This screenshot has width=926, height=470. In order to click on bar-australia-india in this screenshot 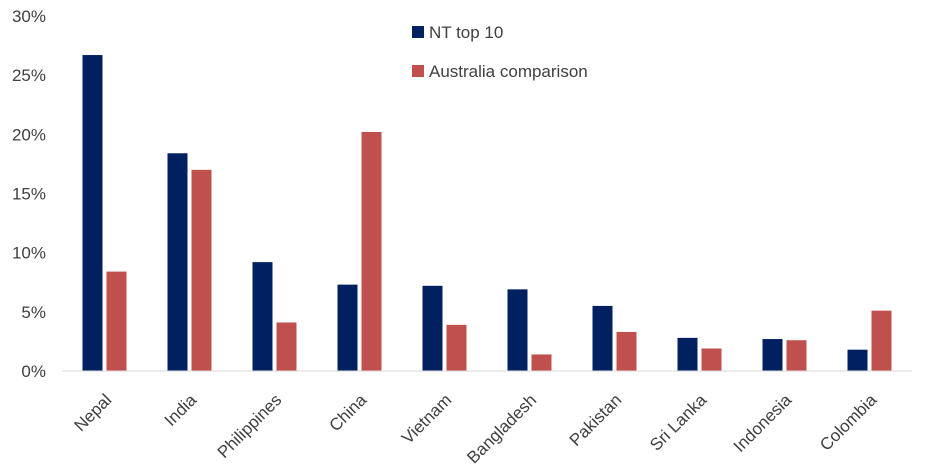, I will do `click(201, 270)`.